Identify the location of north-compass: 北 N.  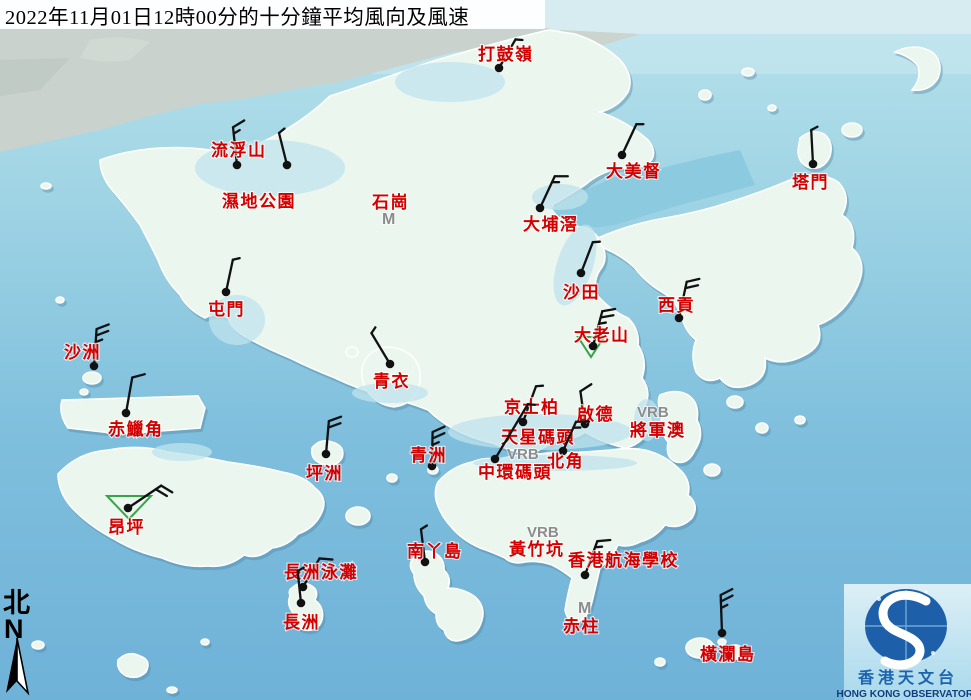
(16, 642).